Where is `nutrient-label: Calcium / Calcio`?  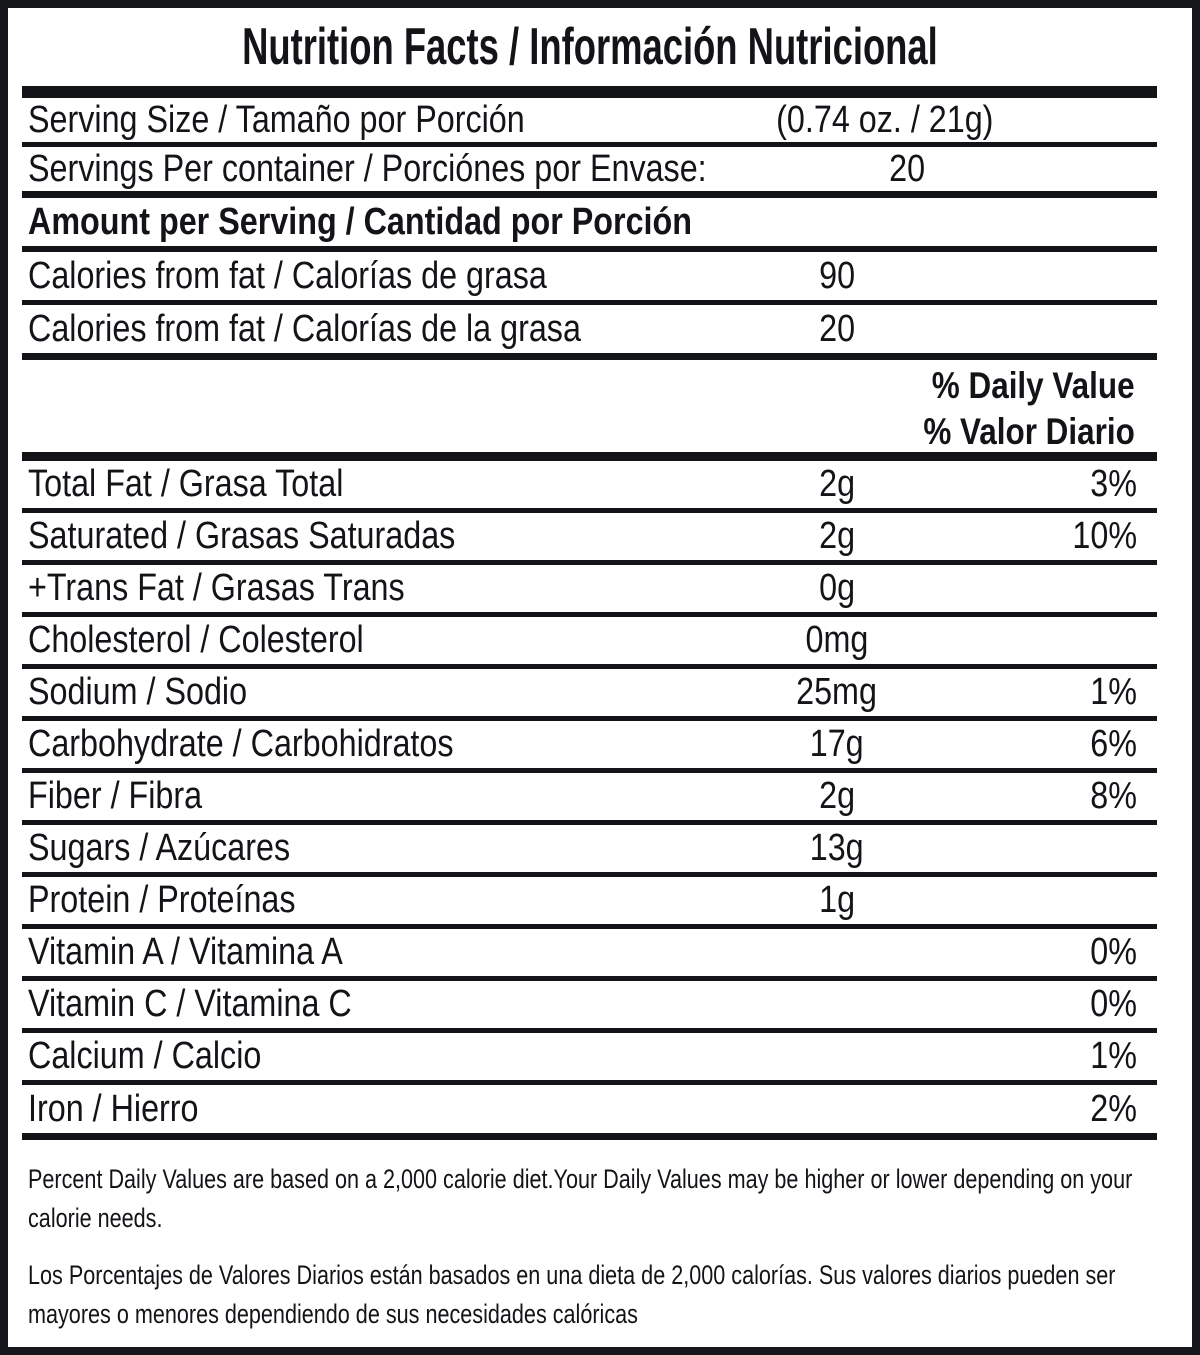
nutrient-label: Calcium / Calcio is located at coordinates (145, 1056).